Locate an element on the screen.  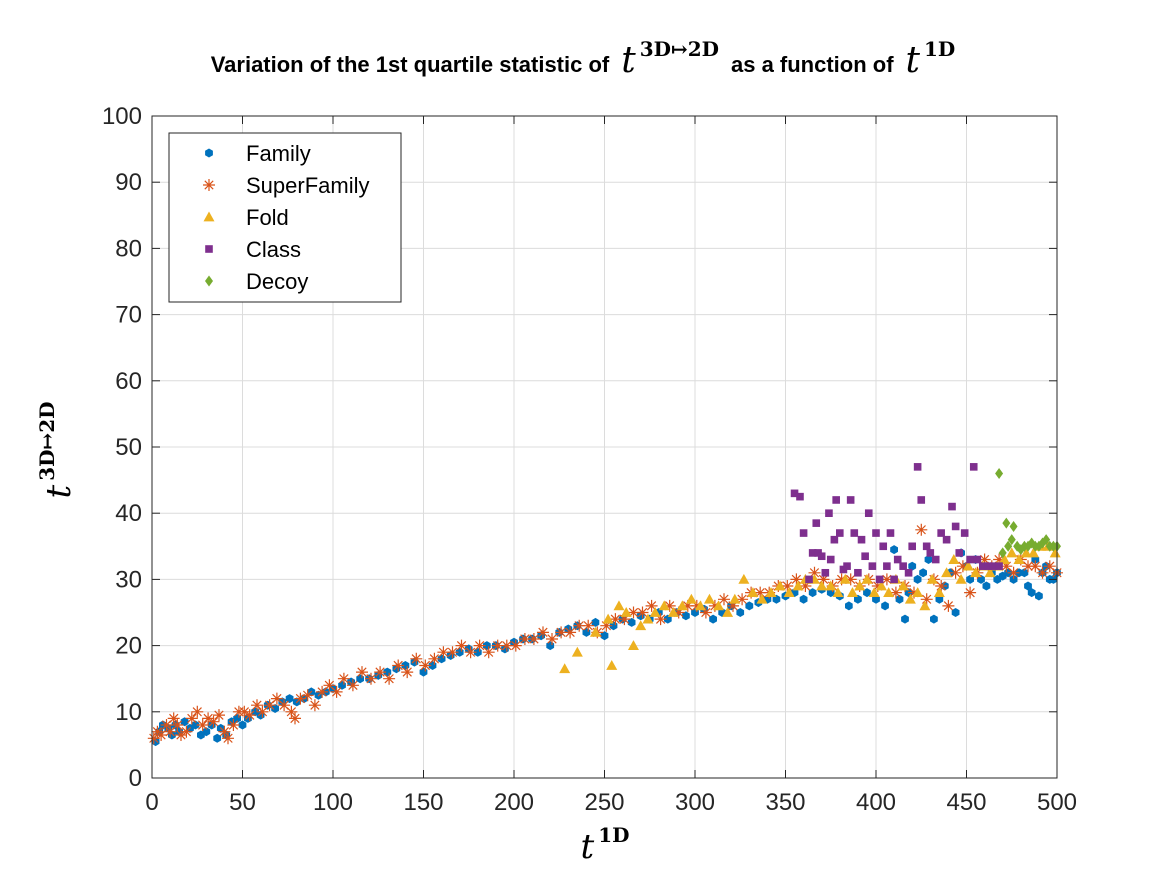
legend-marker-class is located at coordinates (209, 249).